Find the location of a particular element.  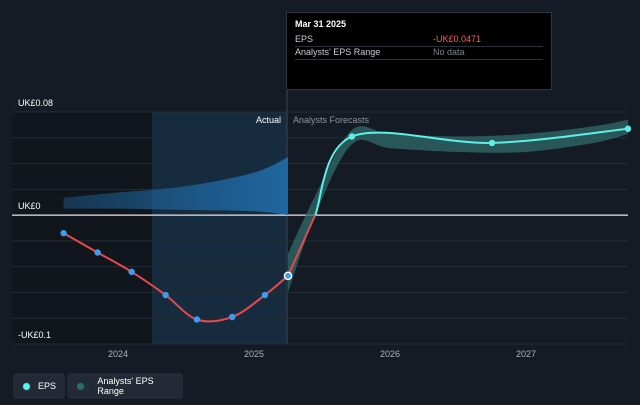

tooltip-row-range: Analysts' EPS Range No data is located at coordinates (419, 53).